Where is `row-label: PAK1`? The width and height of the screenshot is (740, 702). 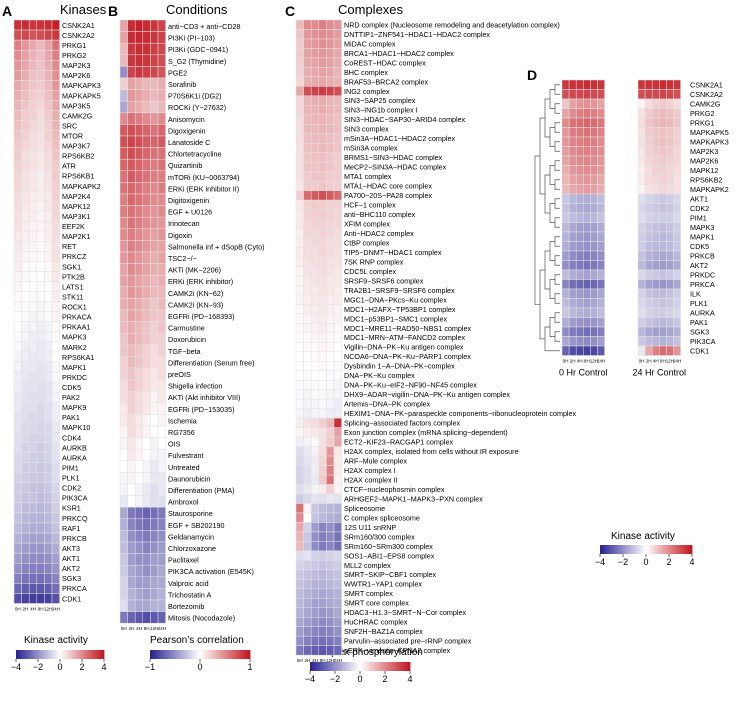 row-label: PAK1 is located at coordinates (699, 322).